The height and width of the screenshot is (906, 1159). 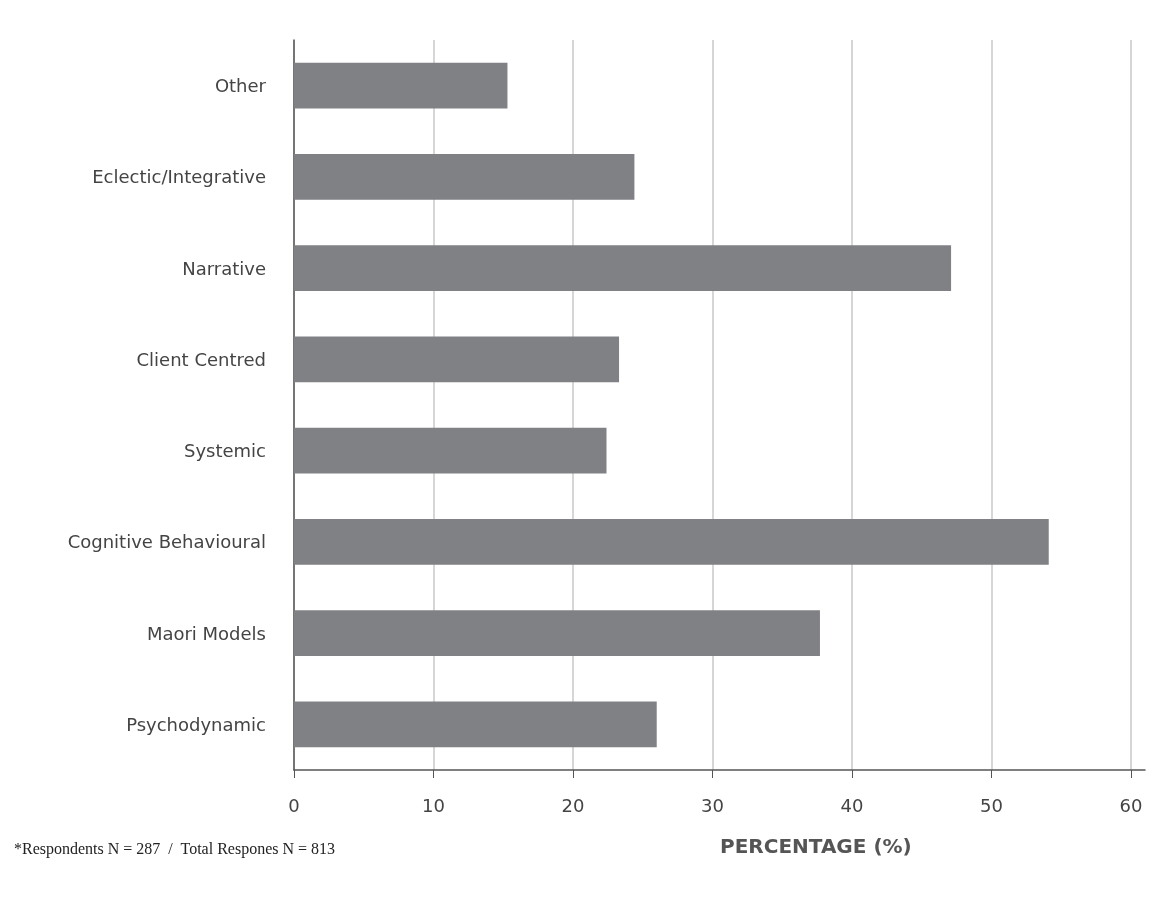 What do you see at coordinates (1131, 805) in the screenshot?
I see `x-tick-label: 60` at bounding box center [1131, 805].